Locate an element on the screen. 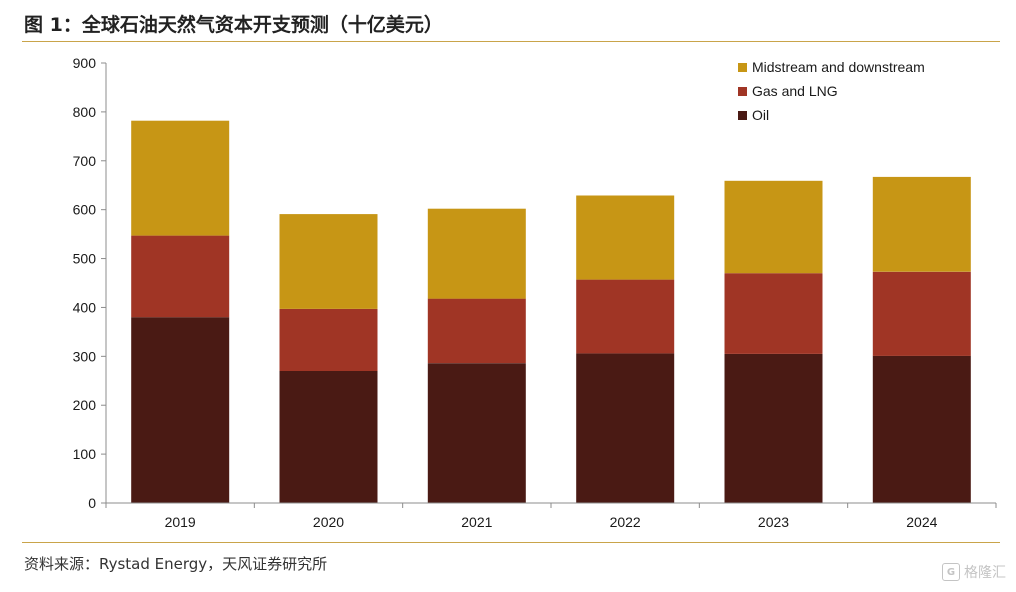  legend-label-gas-and-lng: Gas and LNG is located at coordinates (795, 91).